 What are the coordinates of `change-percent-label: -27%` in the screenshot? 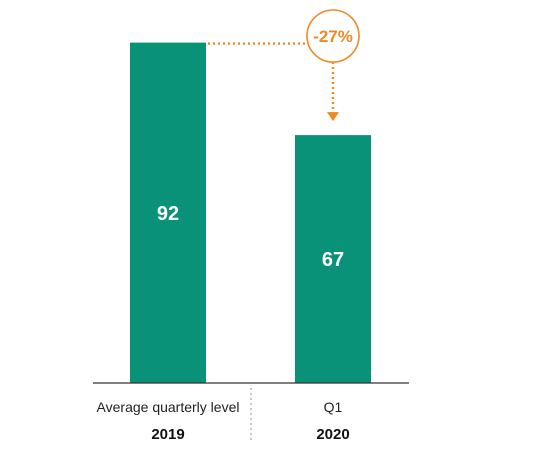 It's located at (333, 36).